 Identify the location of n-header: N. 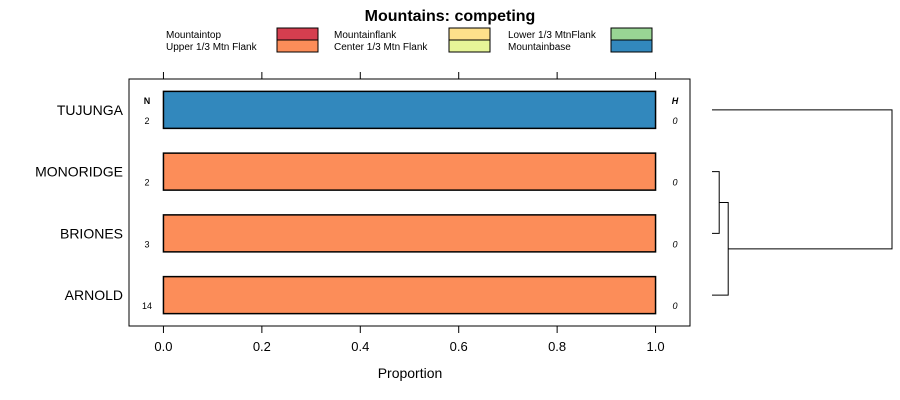
(147, 101).